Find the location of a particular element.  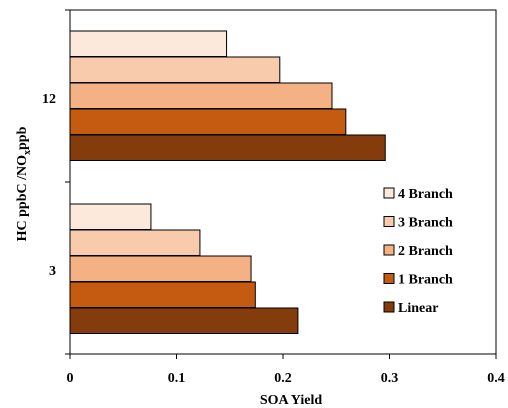

x-tick-label: 0 is located at coordinates (70, 378).